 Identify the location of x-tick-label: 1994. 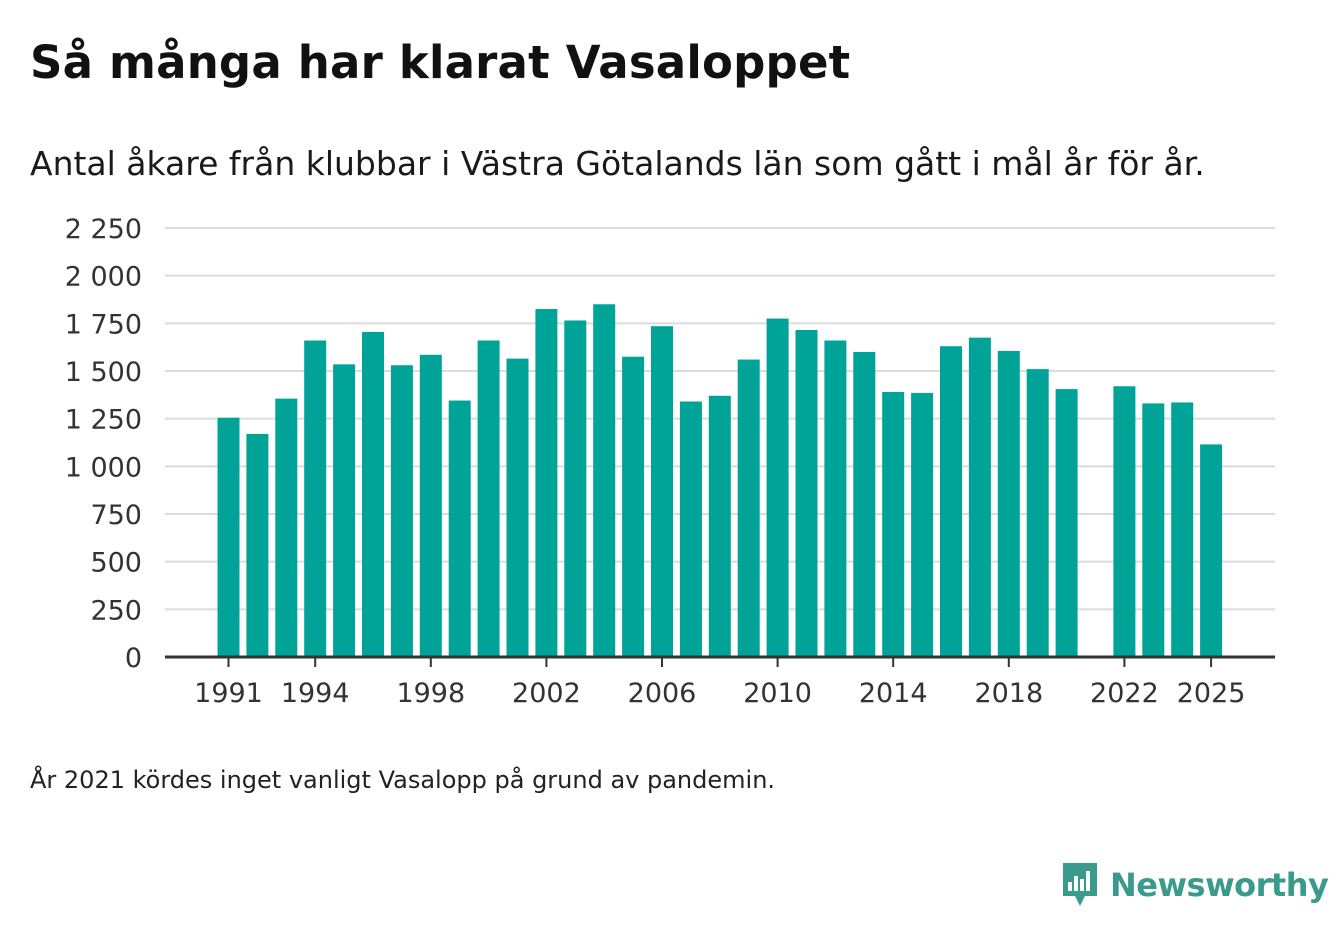
(315, 693).